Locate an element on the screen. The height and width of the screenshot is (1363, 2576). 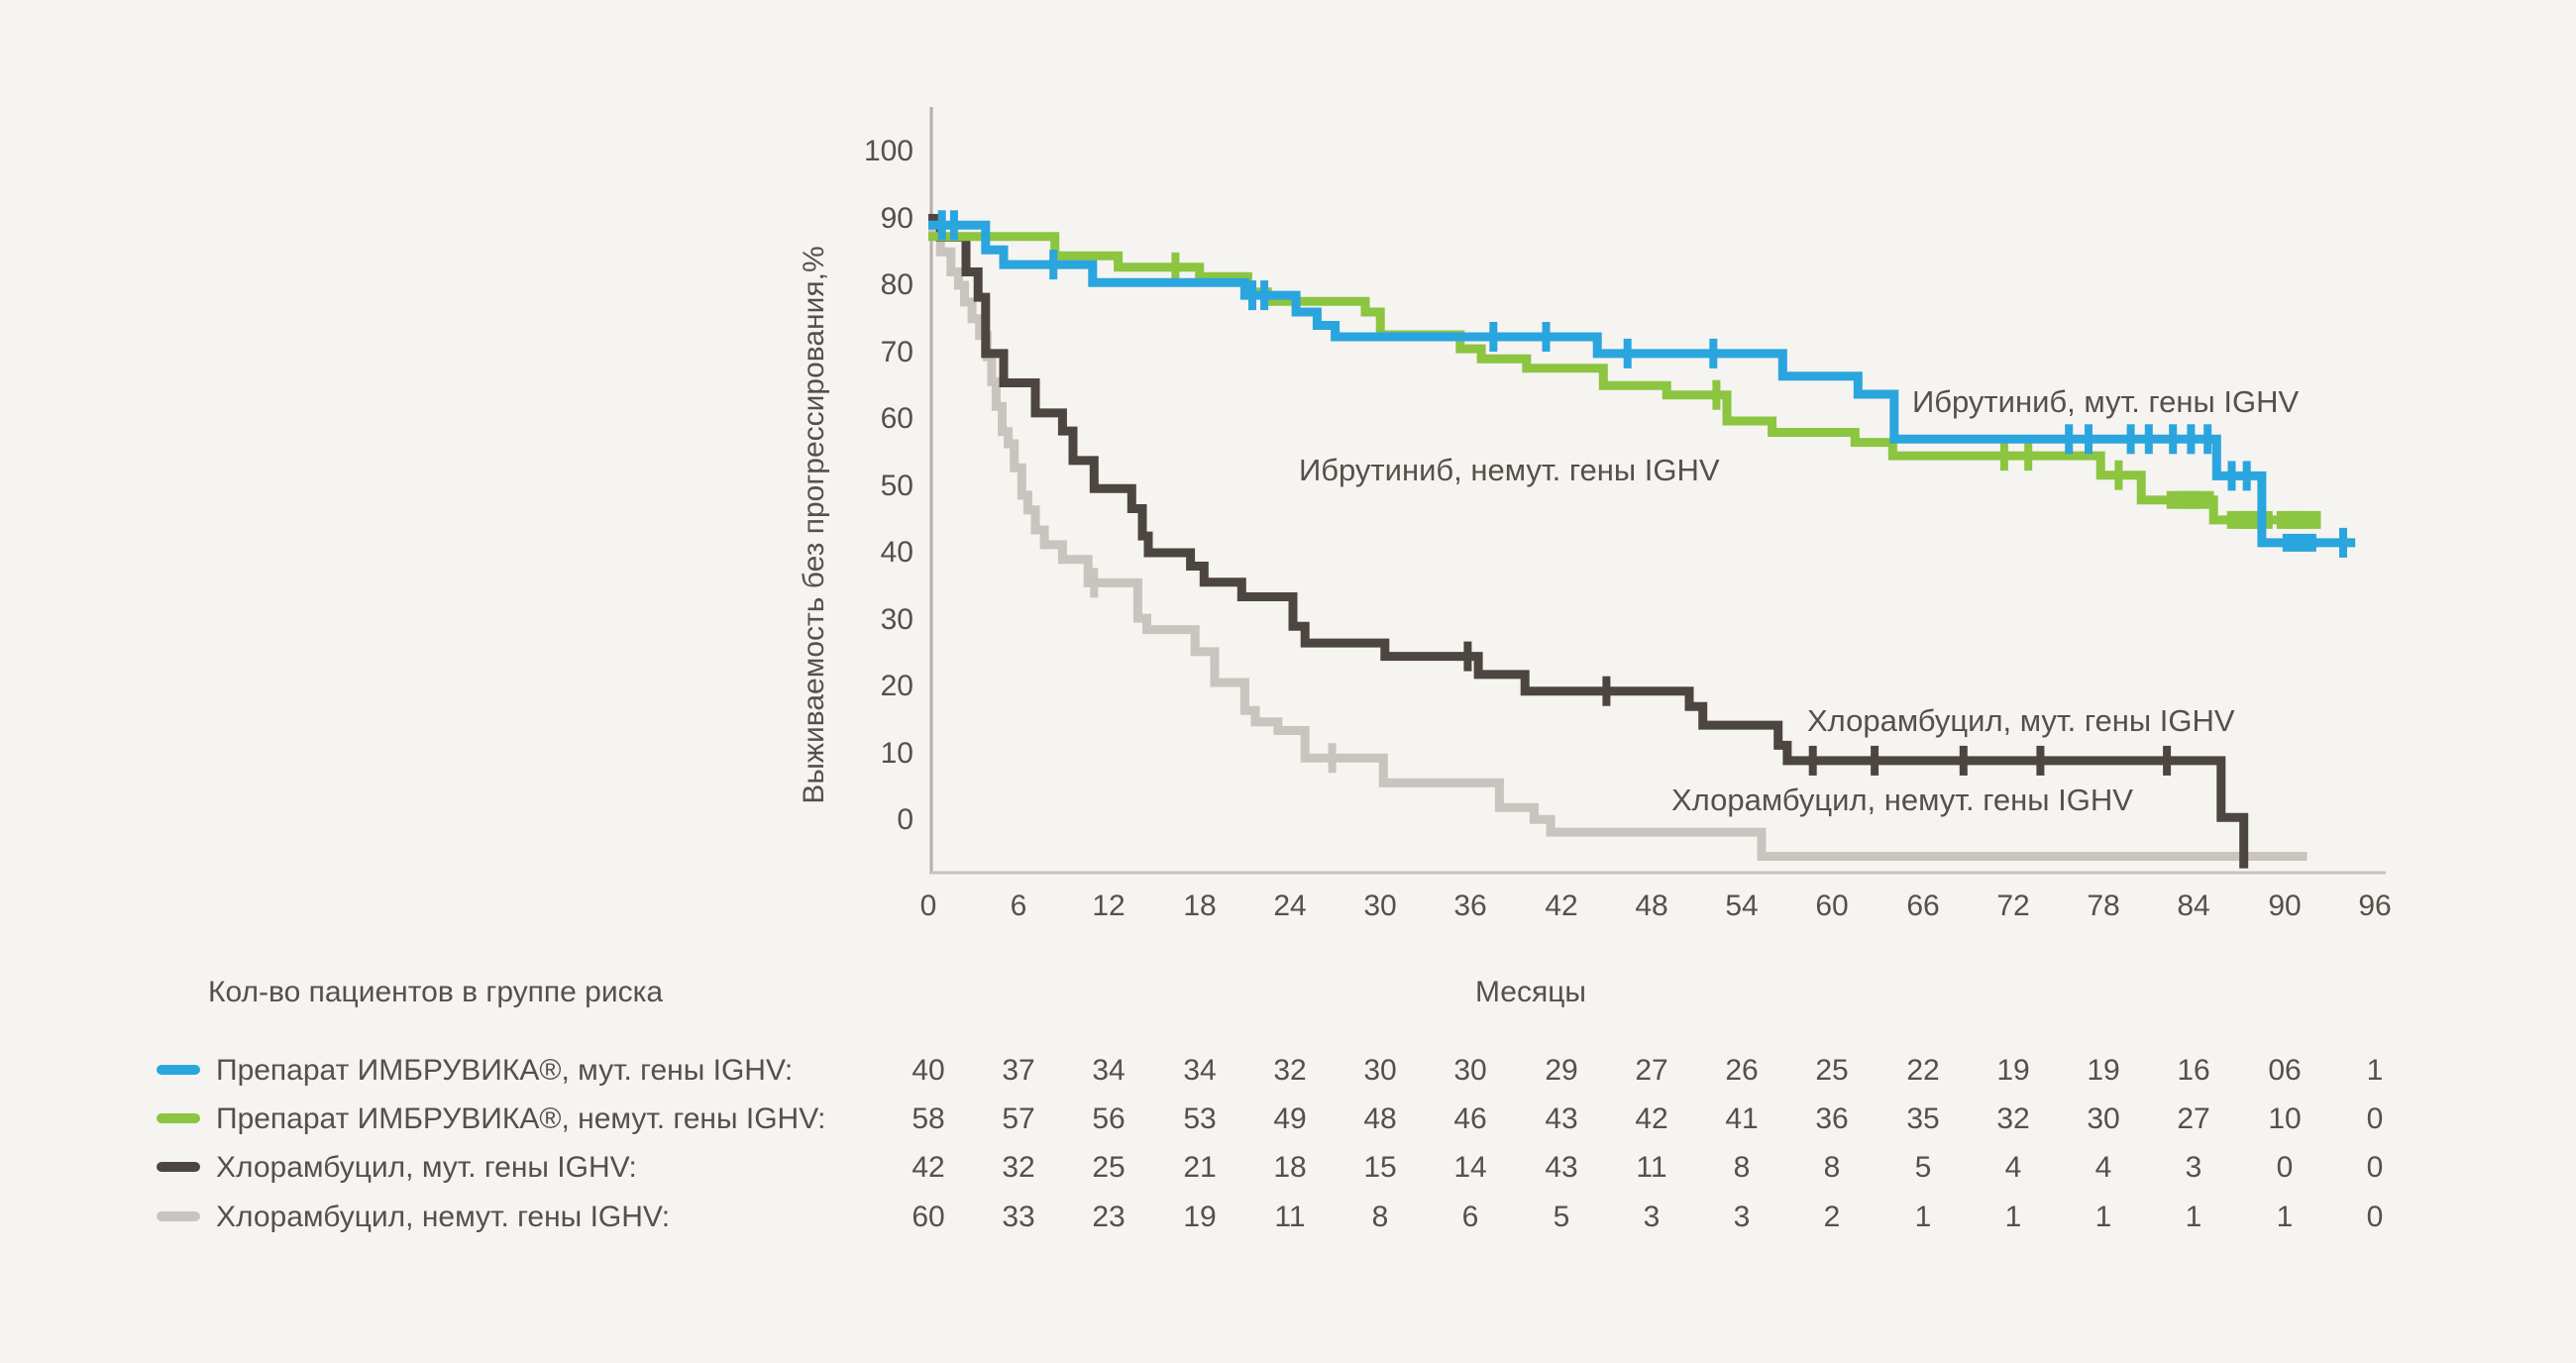
y-tick-label: 70 is located at coordinates (897, 352).